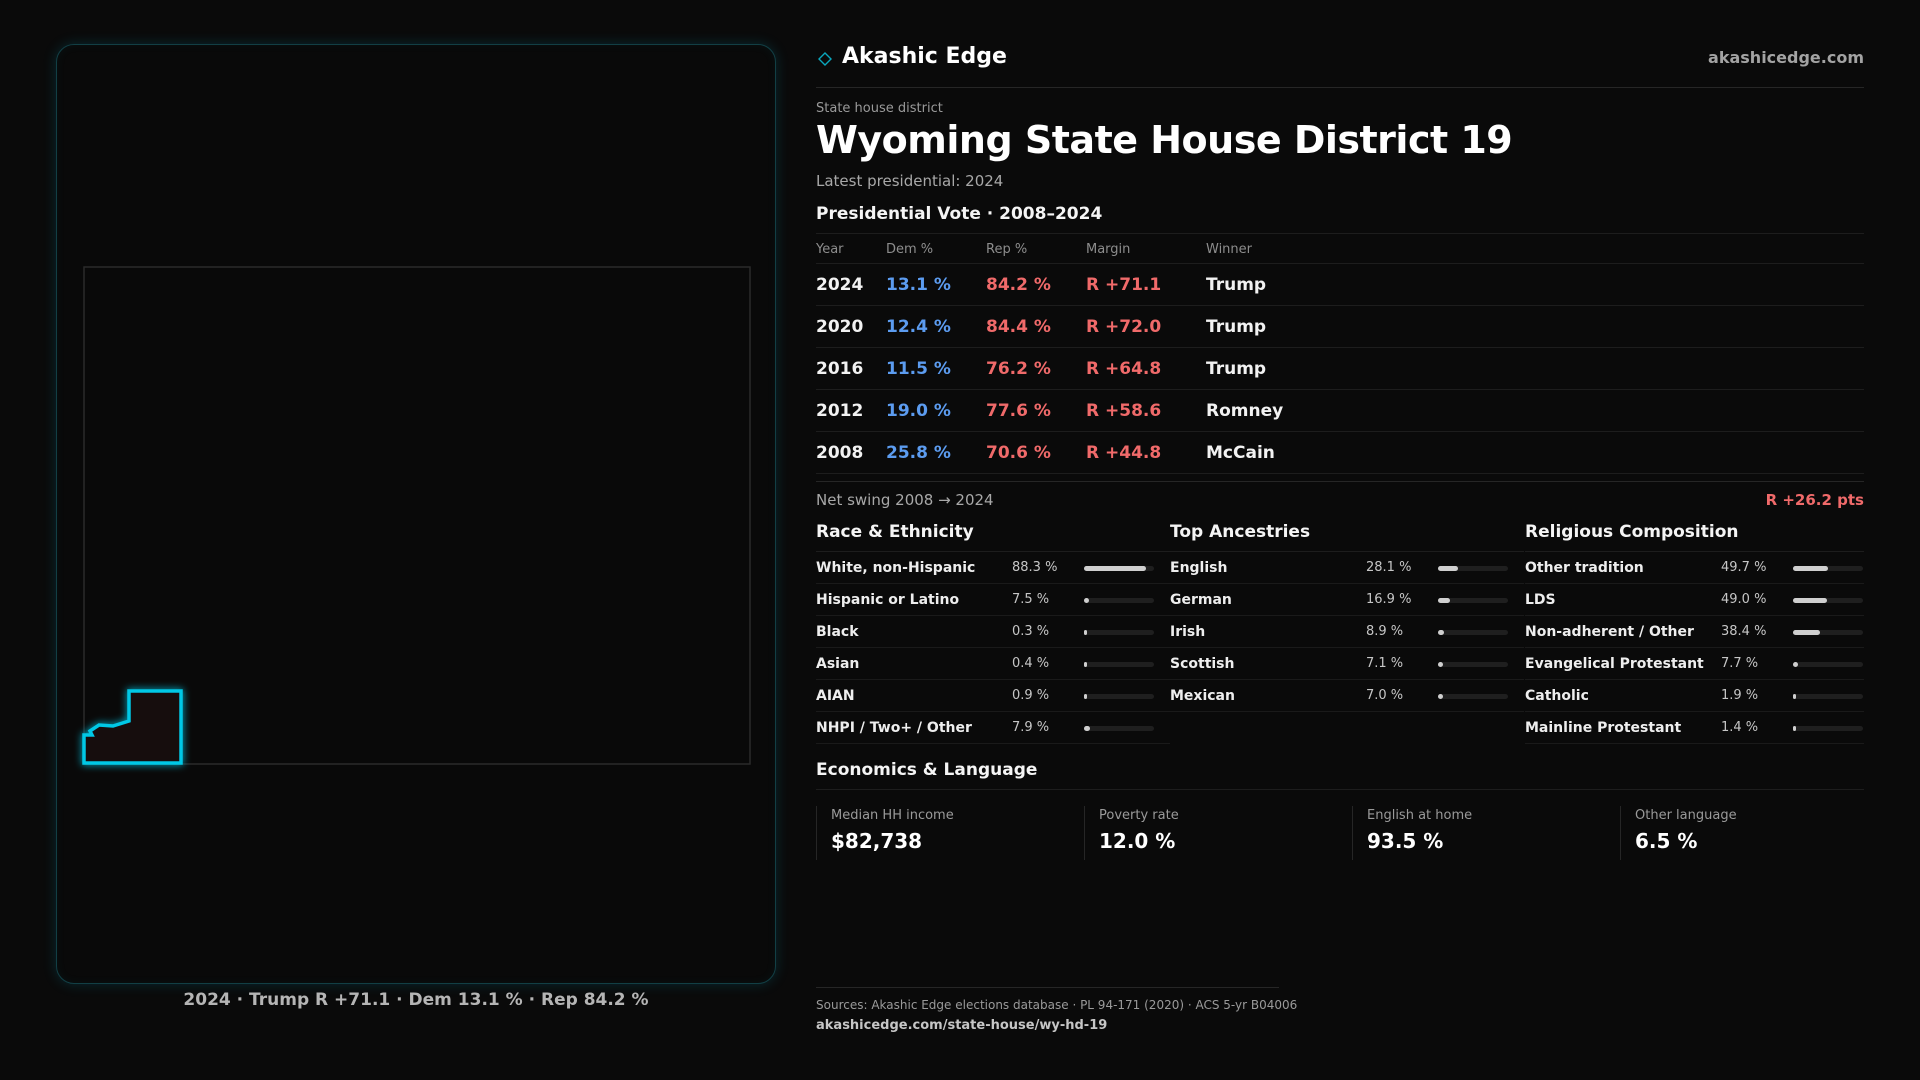  What do you see at coordinates (1007, 249) in the screenshot?
I see `col-header-rep: Rep %` at bounding box center [1007, 249].